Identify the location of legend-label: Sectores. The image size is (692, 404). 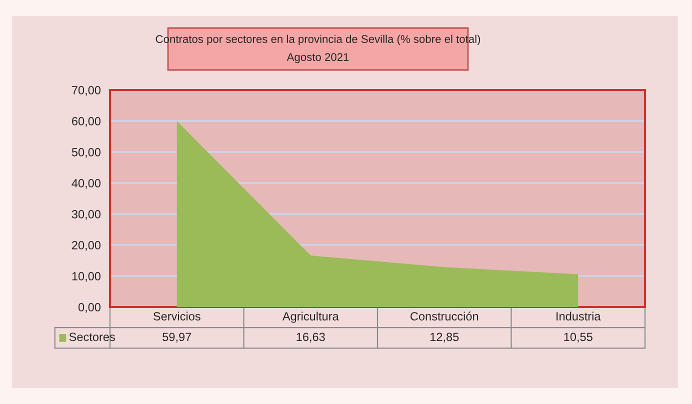
(92, 337).